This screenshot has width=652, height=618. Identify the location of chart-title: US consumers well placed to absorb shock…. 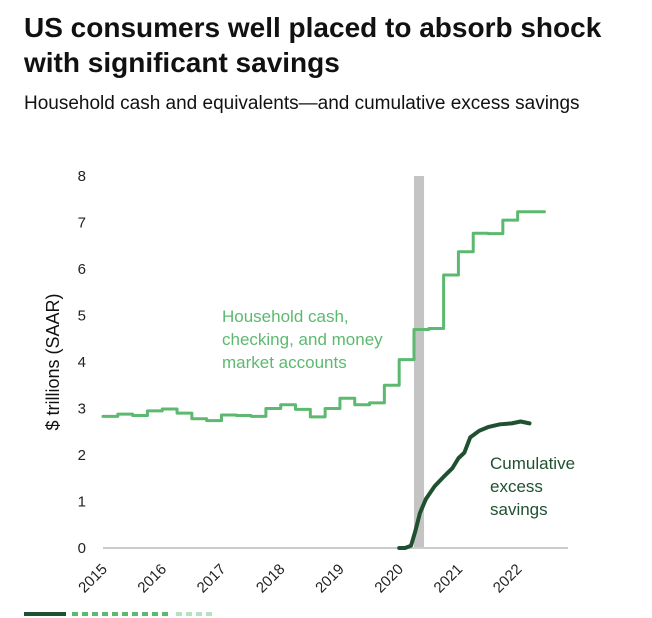
(313, 45).